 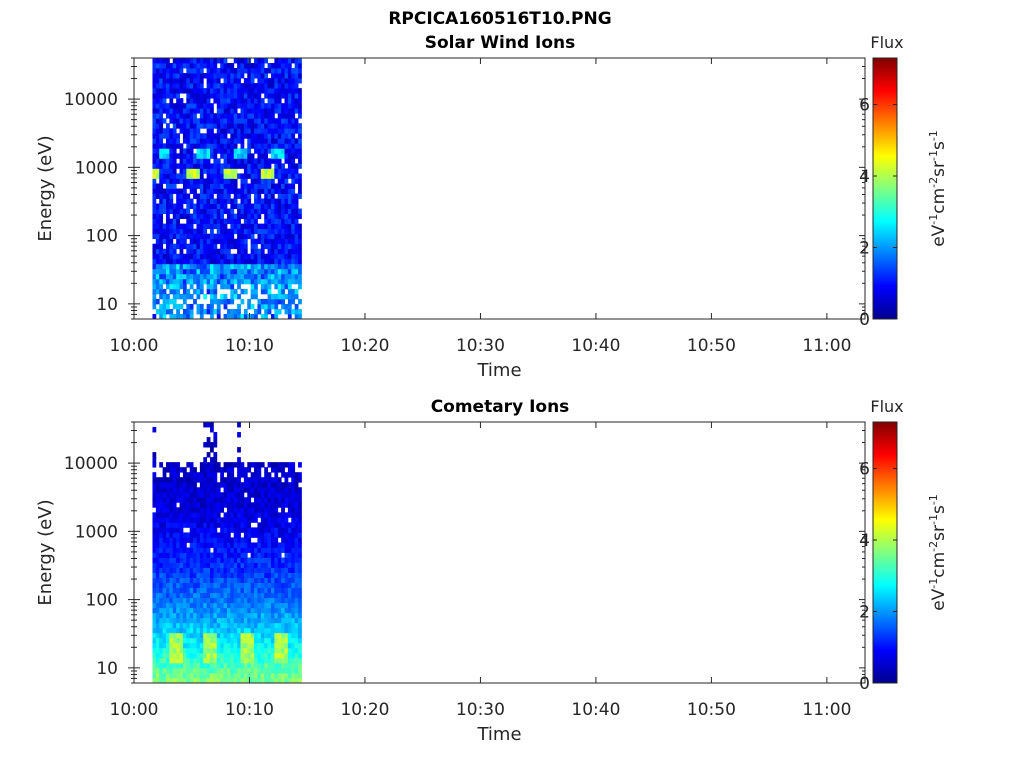 What do you see at coordinates (826, 346) in the screenshot?
I see `x-tick-label: 11:00` at bounding box center [826, 346].